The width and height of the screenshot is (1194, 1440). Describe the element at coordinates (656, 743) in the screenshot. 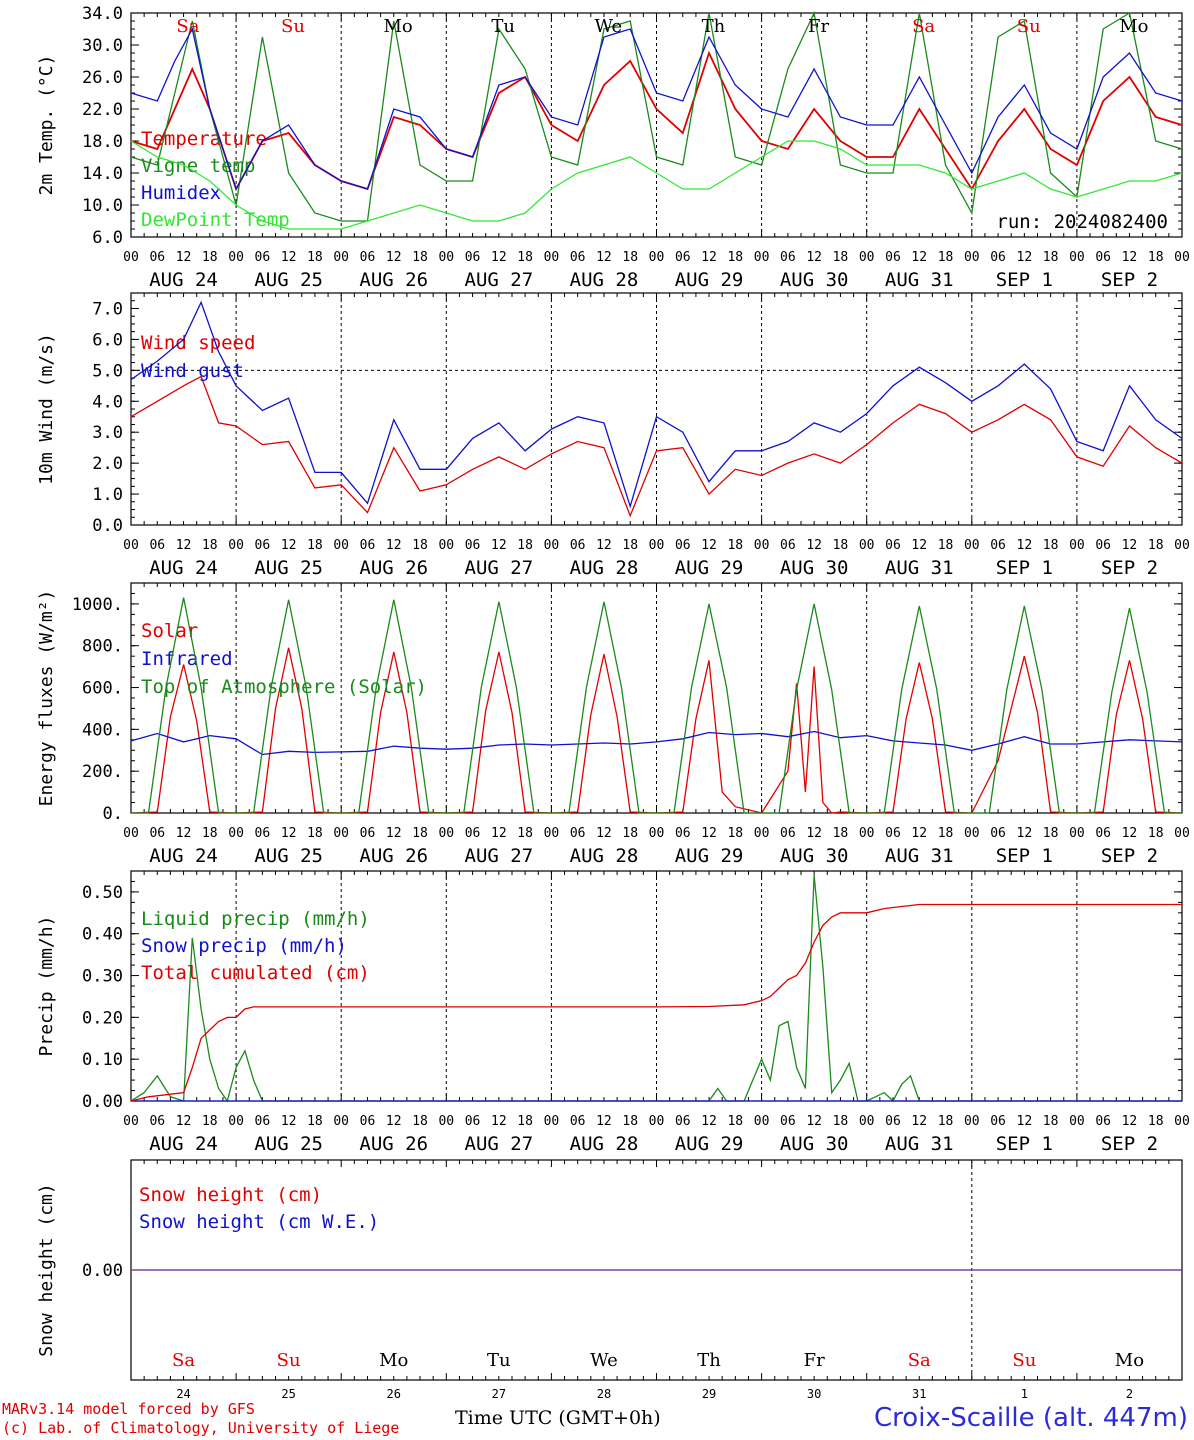

I see `series-line-infrared` at that location.